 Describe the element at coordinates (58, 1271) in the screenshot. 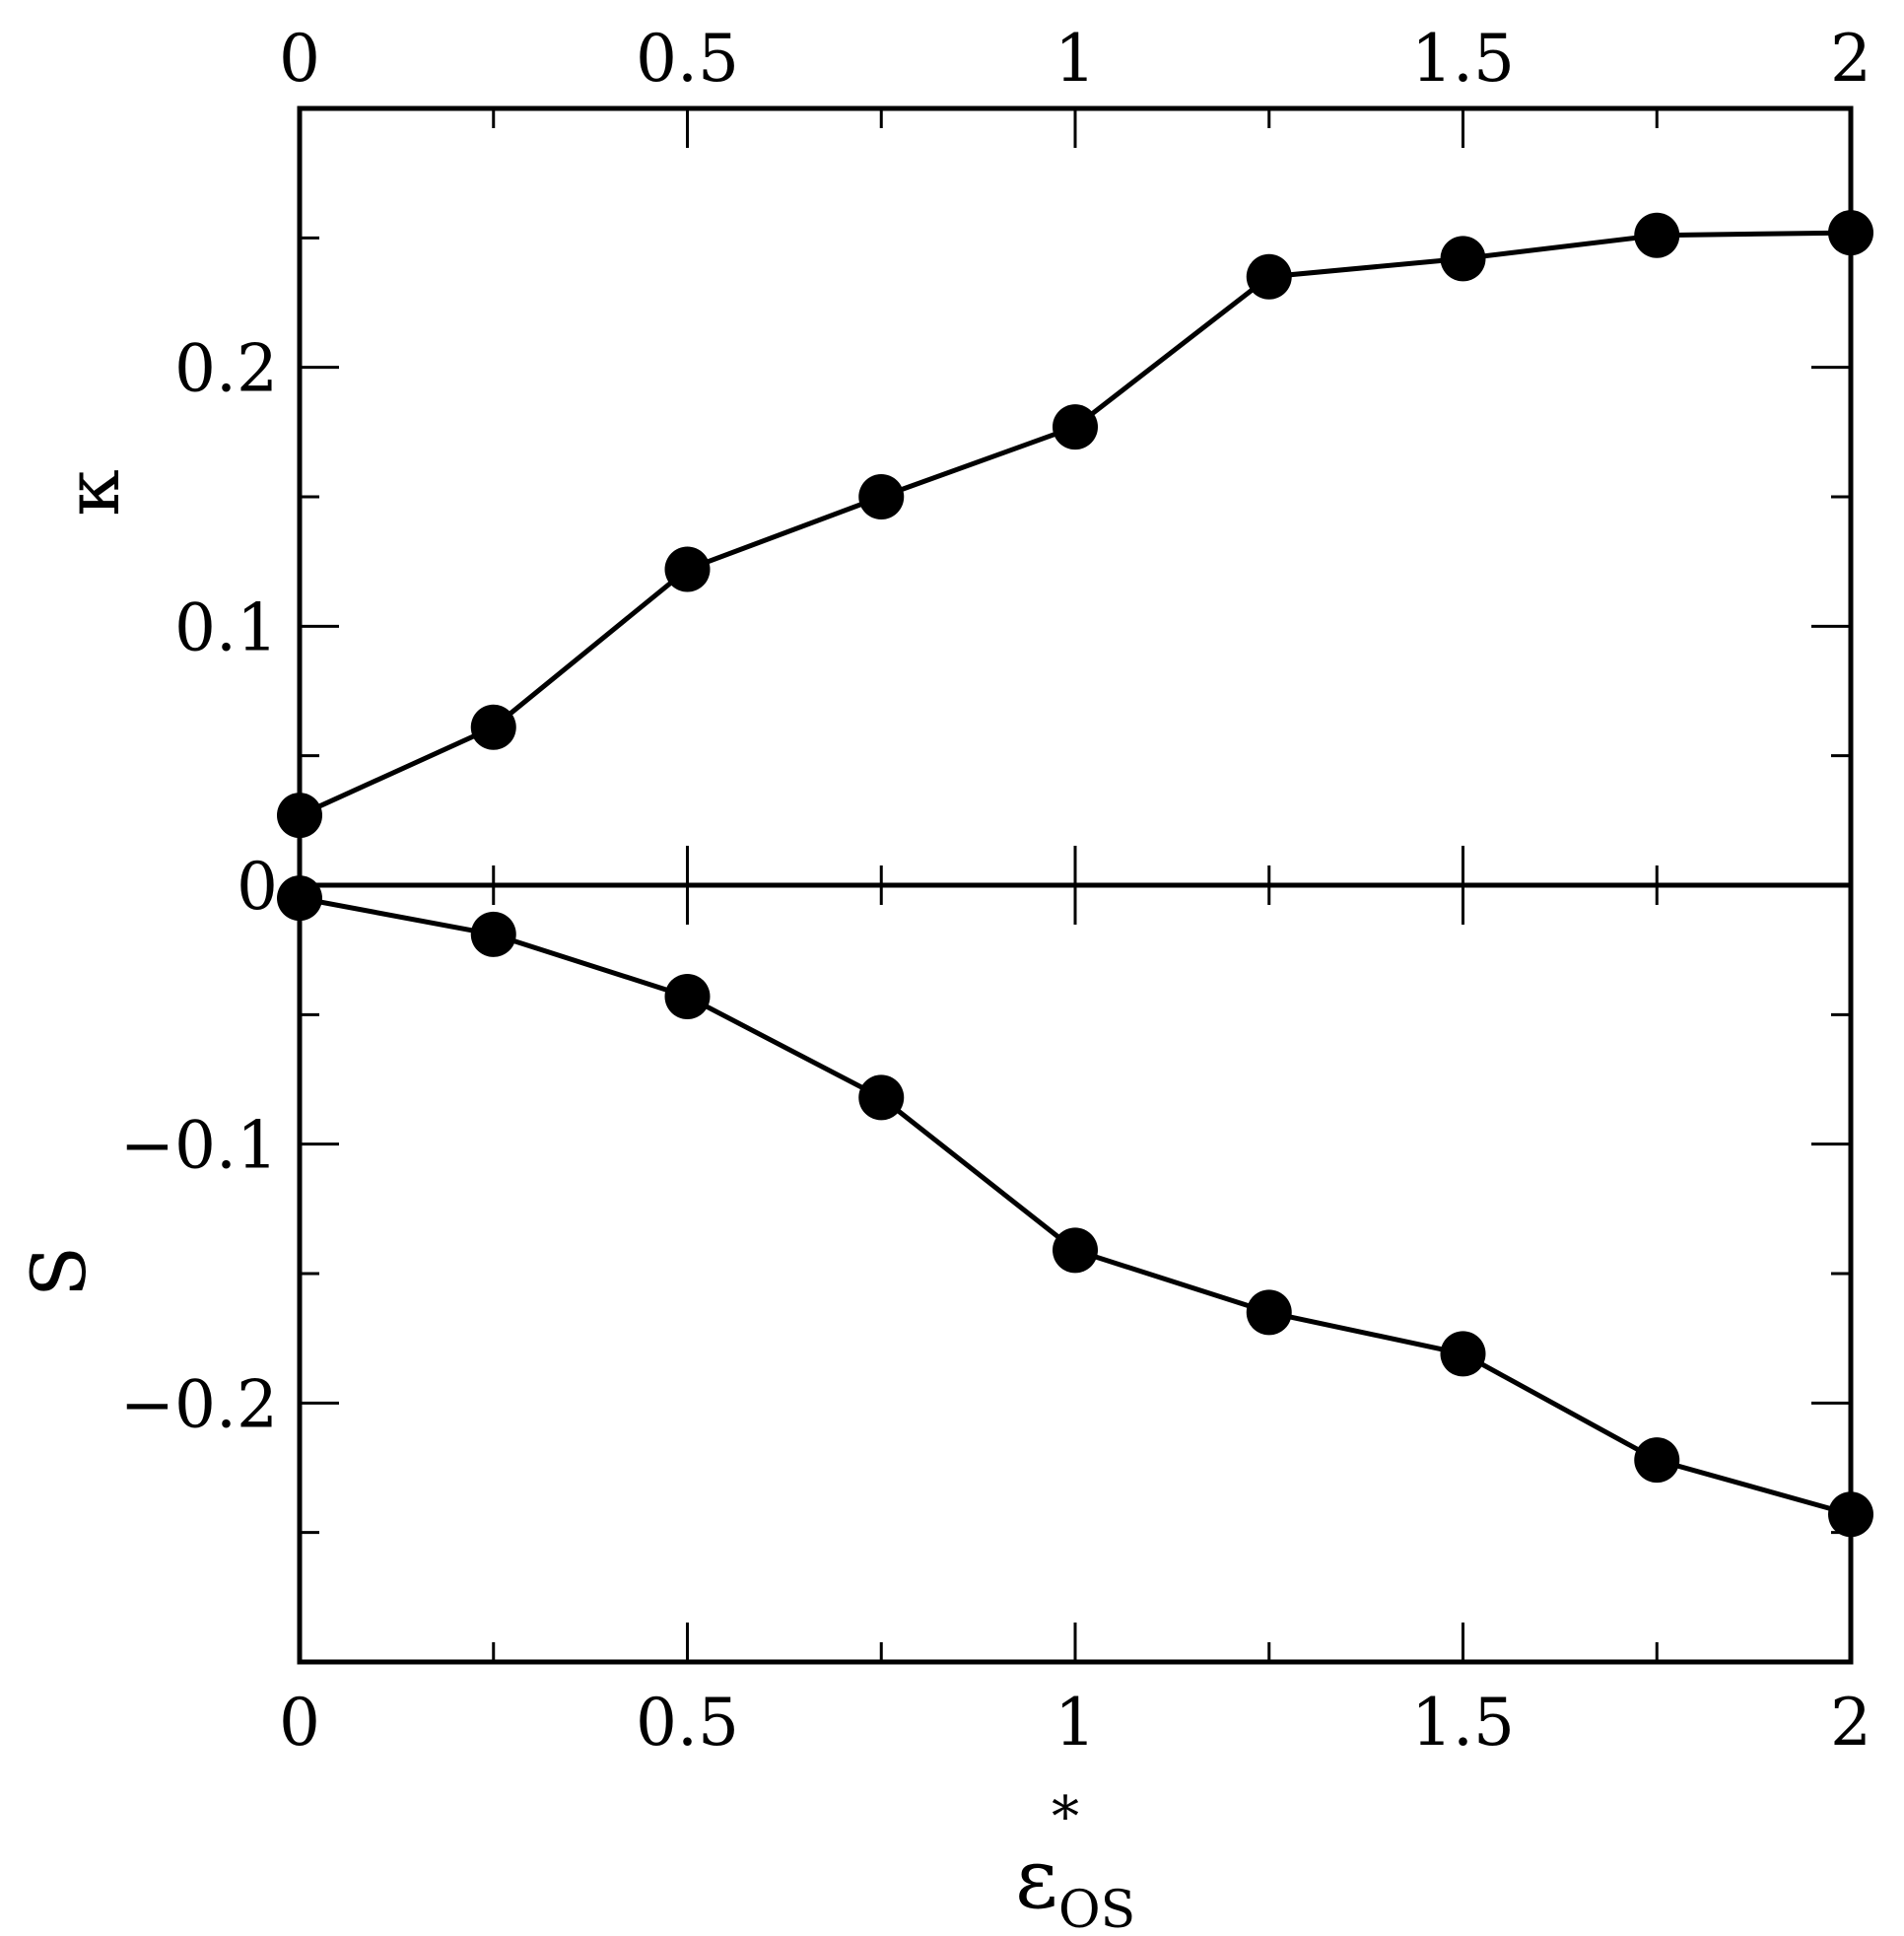

I see `y-axis-label-s: S` at that location.